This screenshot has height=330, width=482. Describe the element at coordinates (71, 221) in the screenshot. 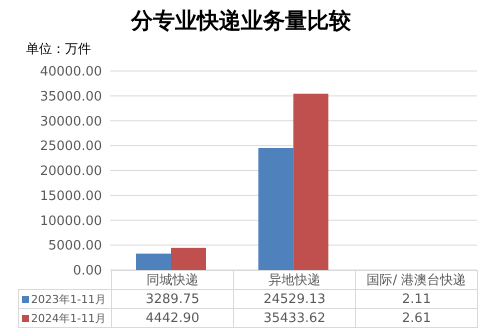

I see `y-tick-label: 10000.00` at that location.